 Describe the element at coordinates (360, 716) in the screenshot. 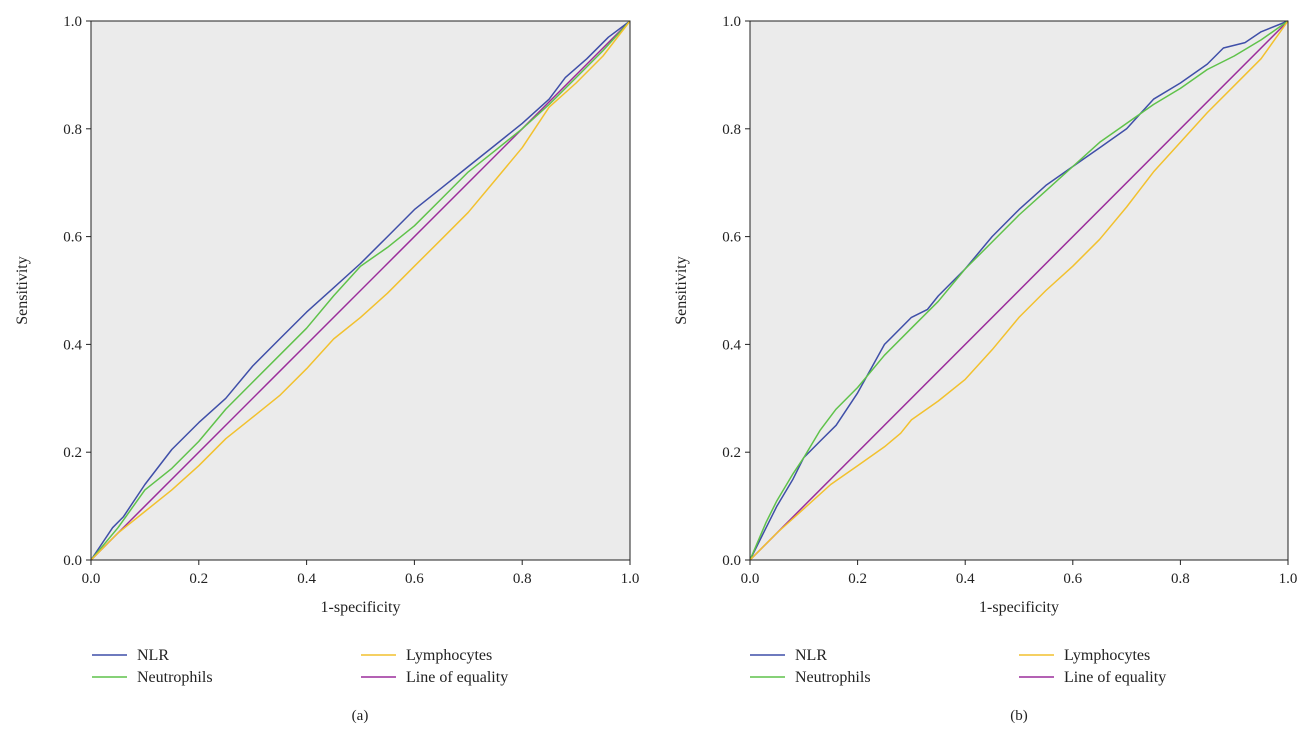

I see `panel-caption: (a)` at that location.